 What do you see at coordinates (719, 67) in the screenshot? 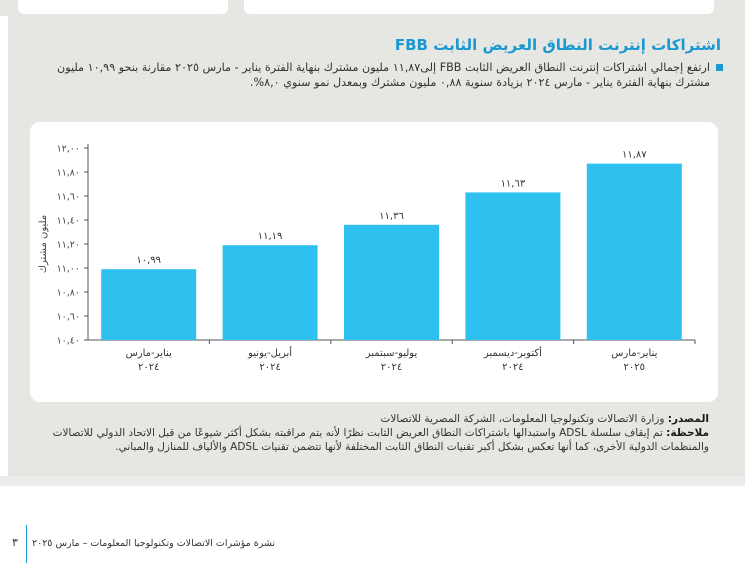
I see `bullet-square-icon` at bounding box center [719, 67].